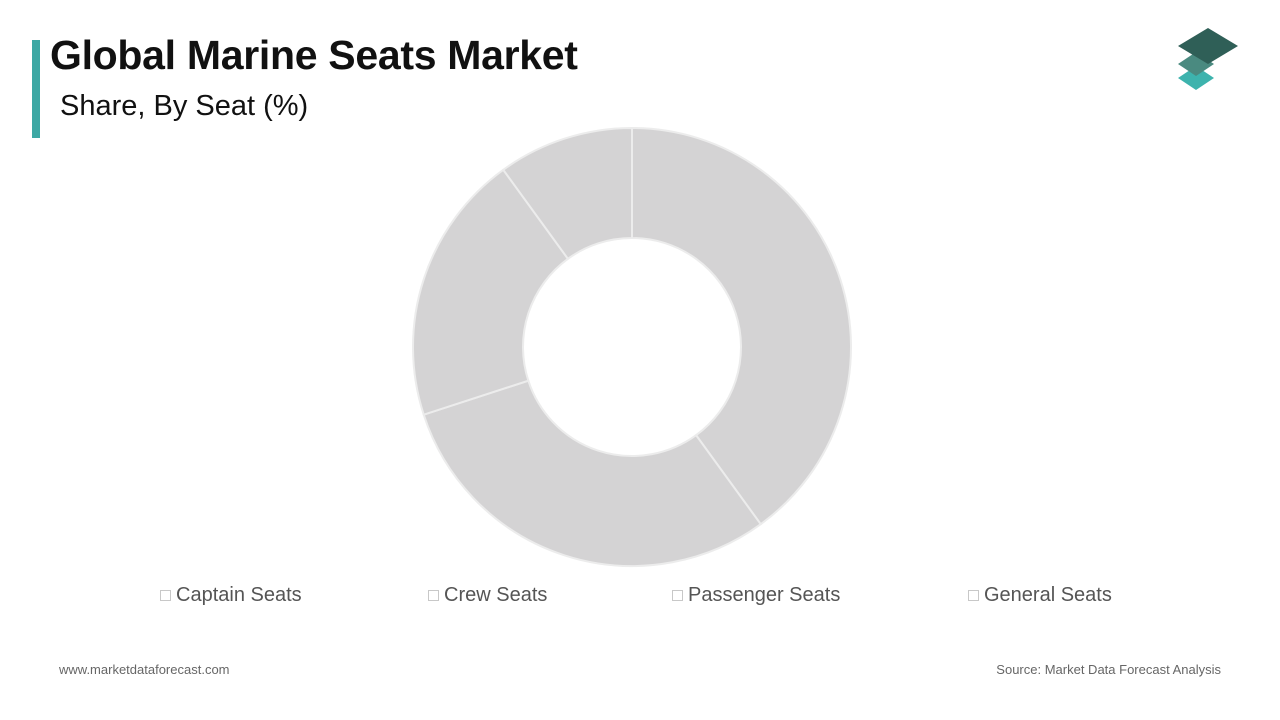 The width and height of the screenshot is (1280, 720). I want to click on legend-item-general-seats: General Seats, so click(1040, 595).